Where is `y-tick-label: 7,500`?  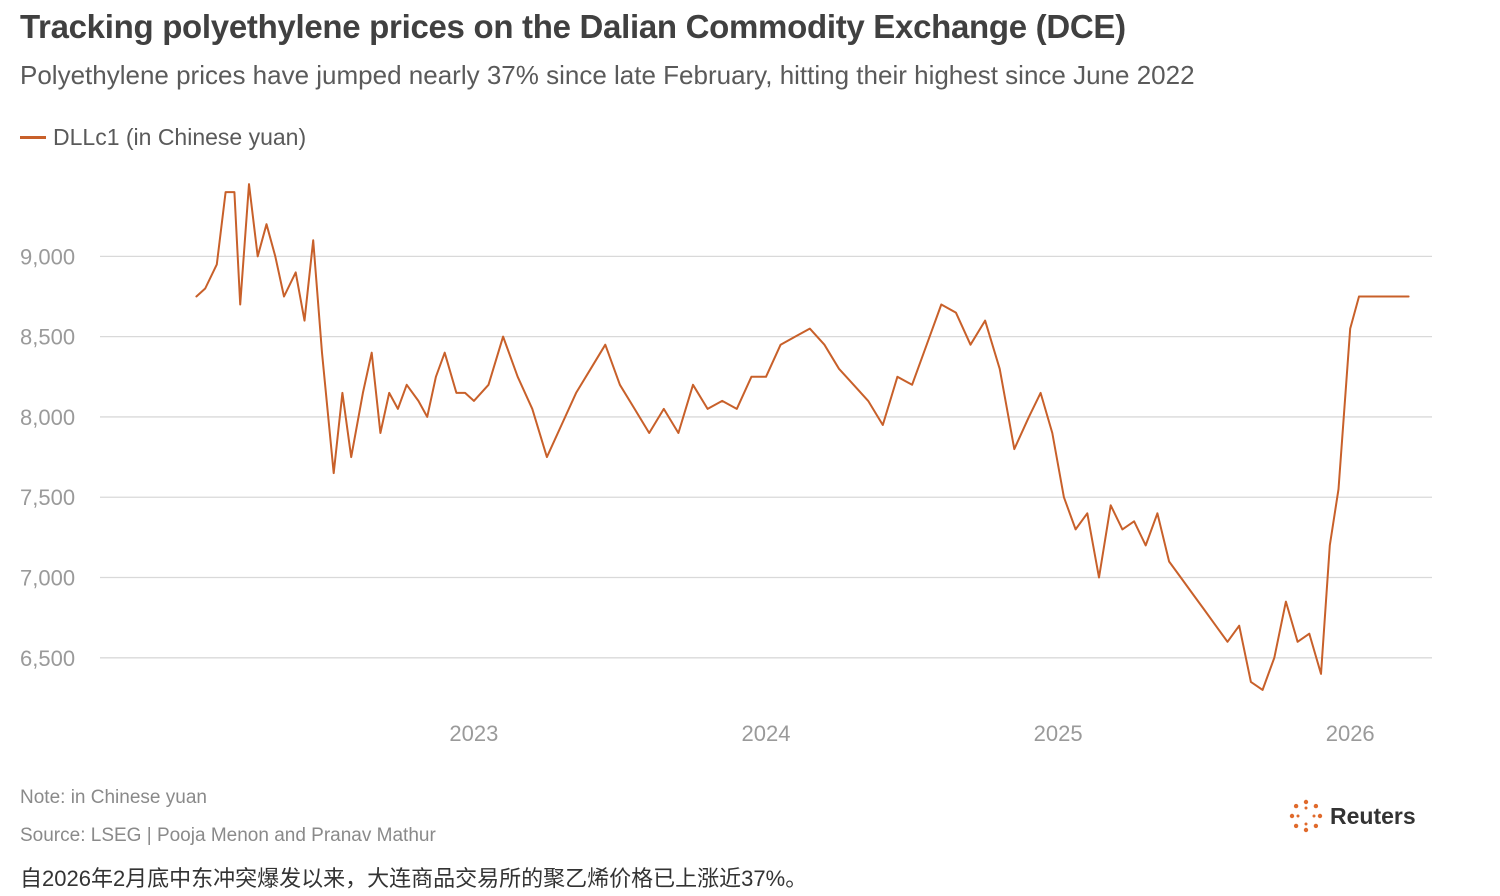 y-tick-label: 7,500 is located at coordinates (47, 497).